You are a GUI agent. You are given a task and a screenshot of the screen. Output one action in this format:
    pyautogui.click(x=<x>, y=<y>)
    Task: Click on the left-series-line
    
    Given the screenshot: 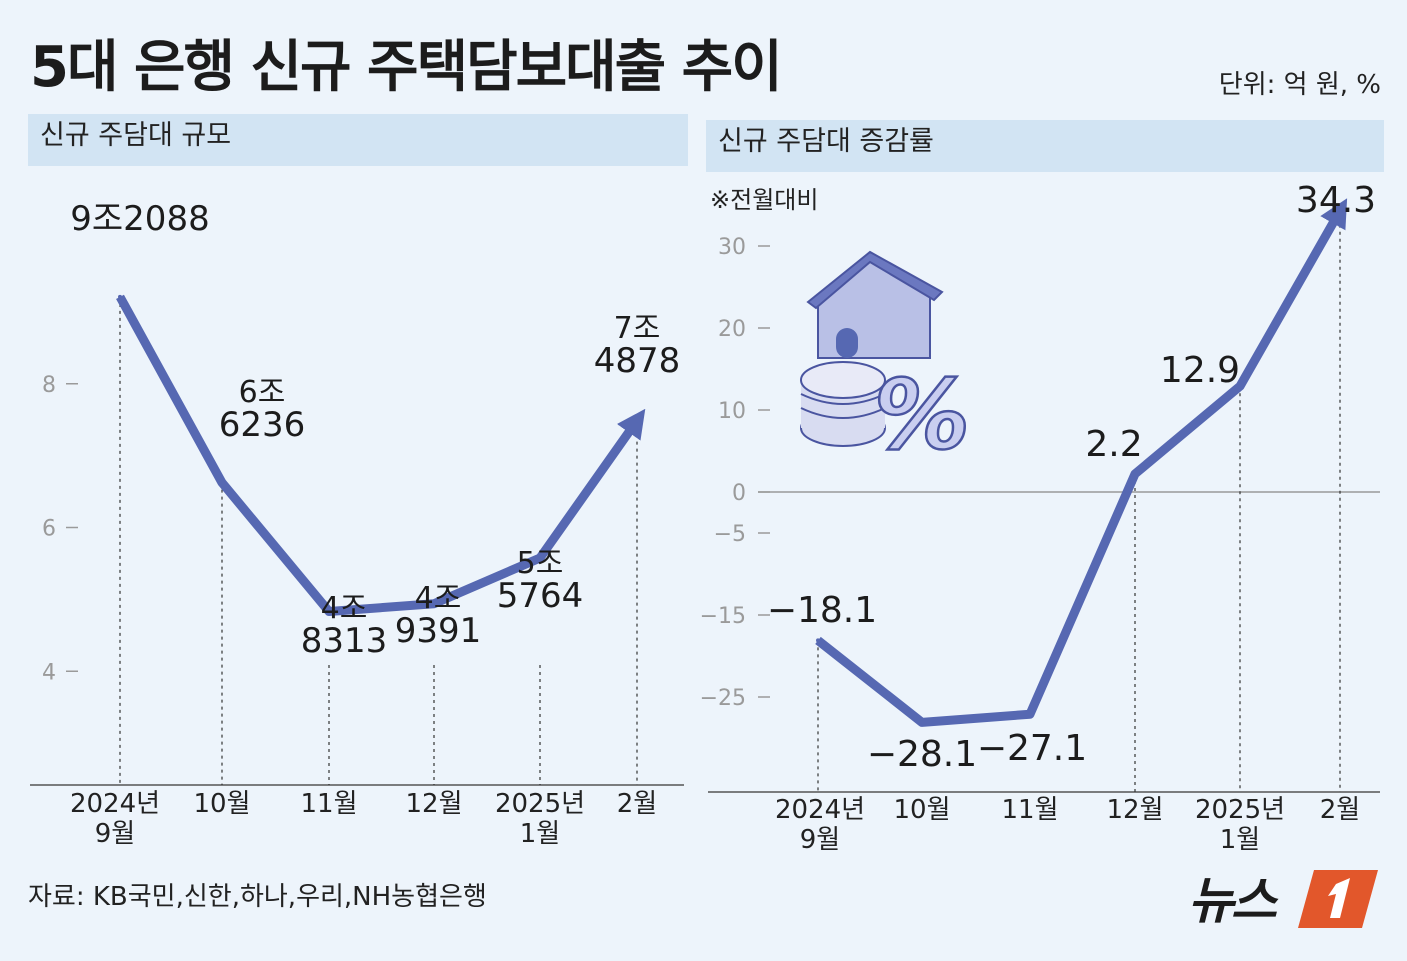 What is the action you would take?
    pyautogui.click(x=381, y=455)
    